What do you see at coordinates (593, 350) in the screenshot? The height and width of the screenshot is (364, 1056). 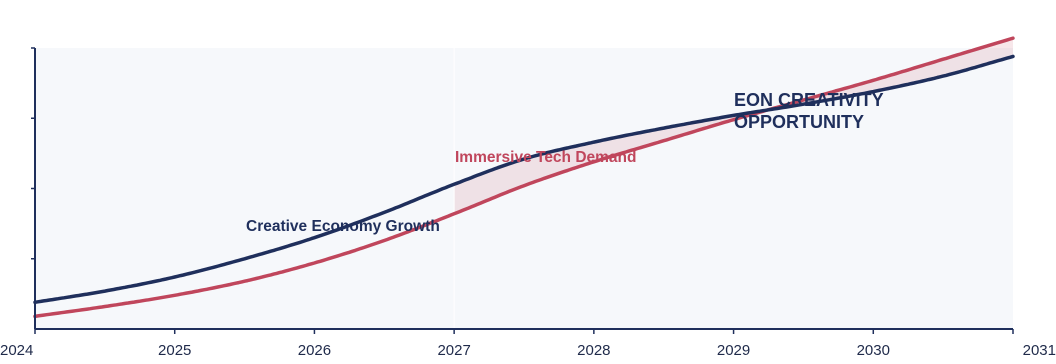 I see `x-tick-label: 2028` at bounding box center [593, 350].